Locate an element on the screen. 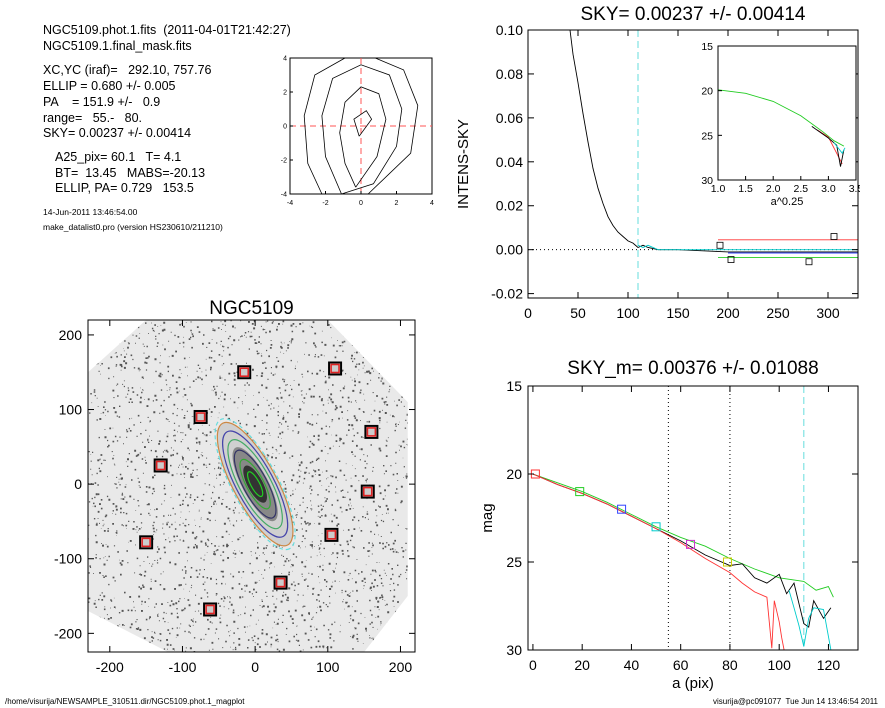 Image resolution: width=885 pixels, height=708 pixels. sky-xtick-label: 100 is located at coordinates (628, 313).